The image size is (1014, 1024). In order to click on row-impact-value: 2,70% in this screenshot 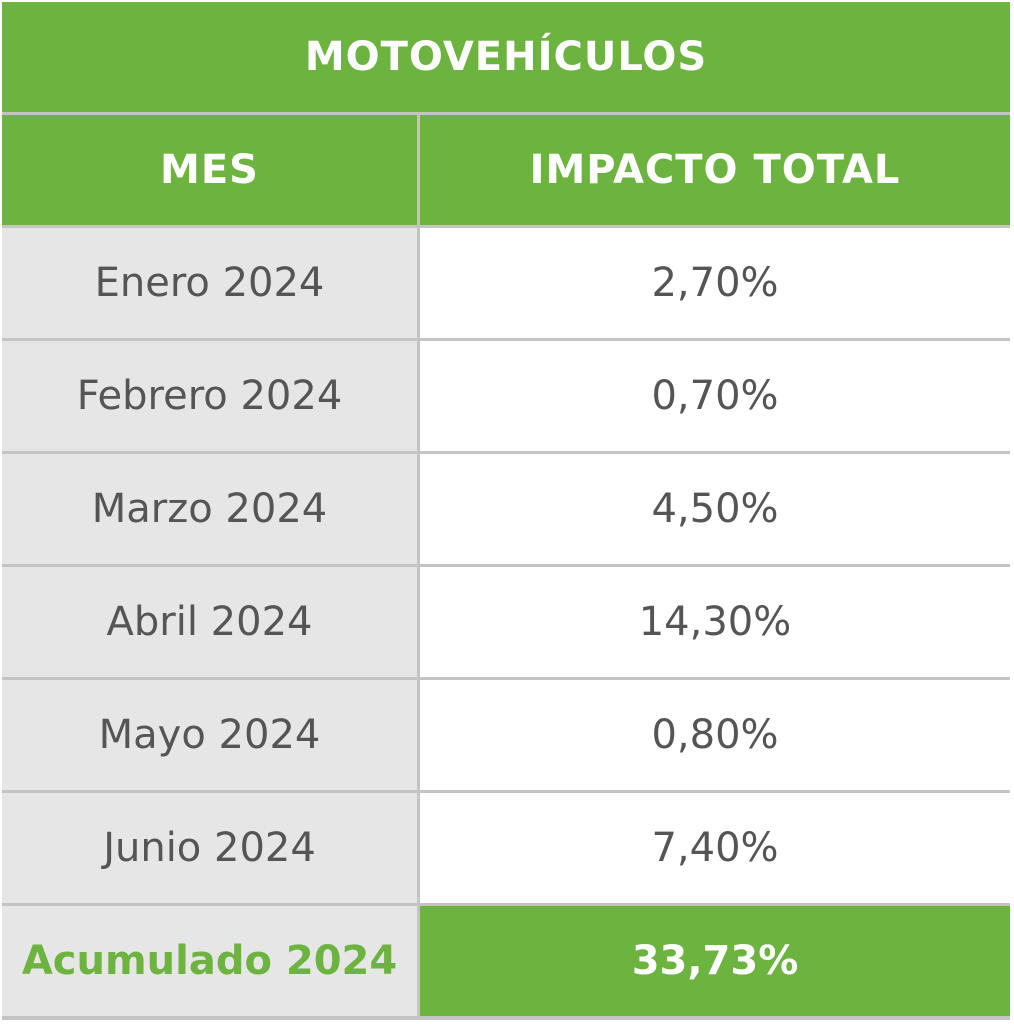, I will do `click(715, 283)`.